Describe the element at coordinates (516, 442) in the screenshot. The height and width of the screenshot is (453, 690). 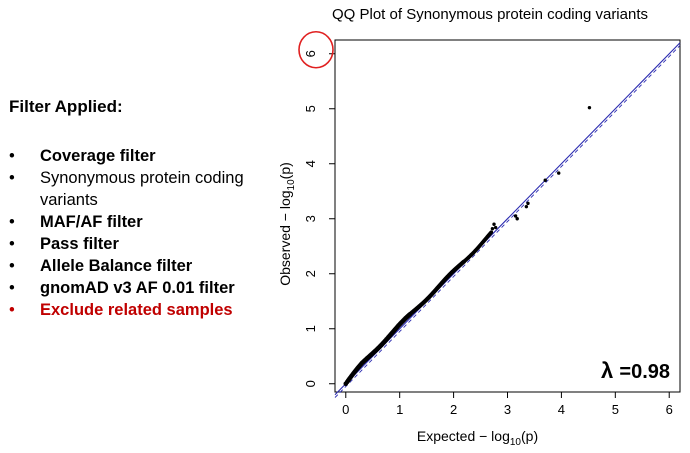
I see `x-axis-subscript: 10` at that location.